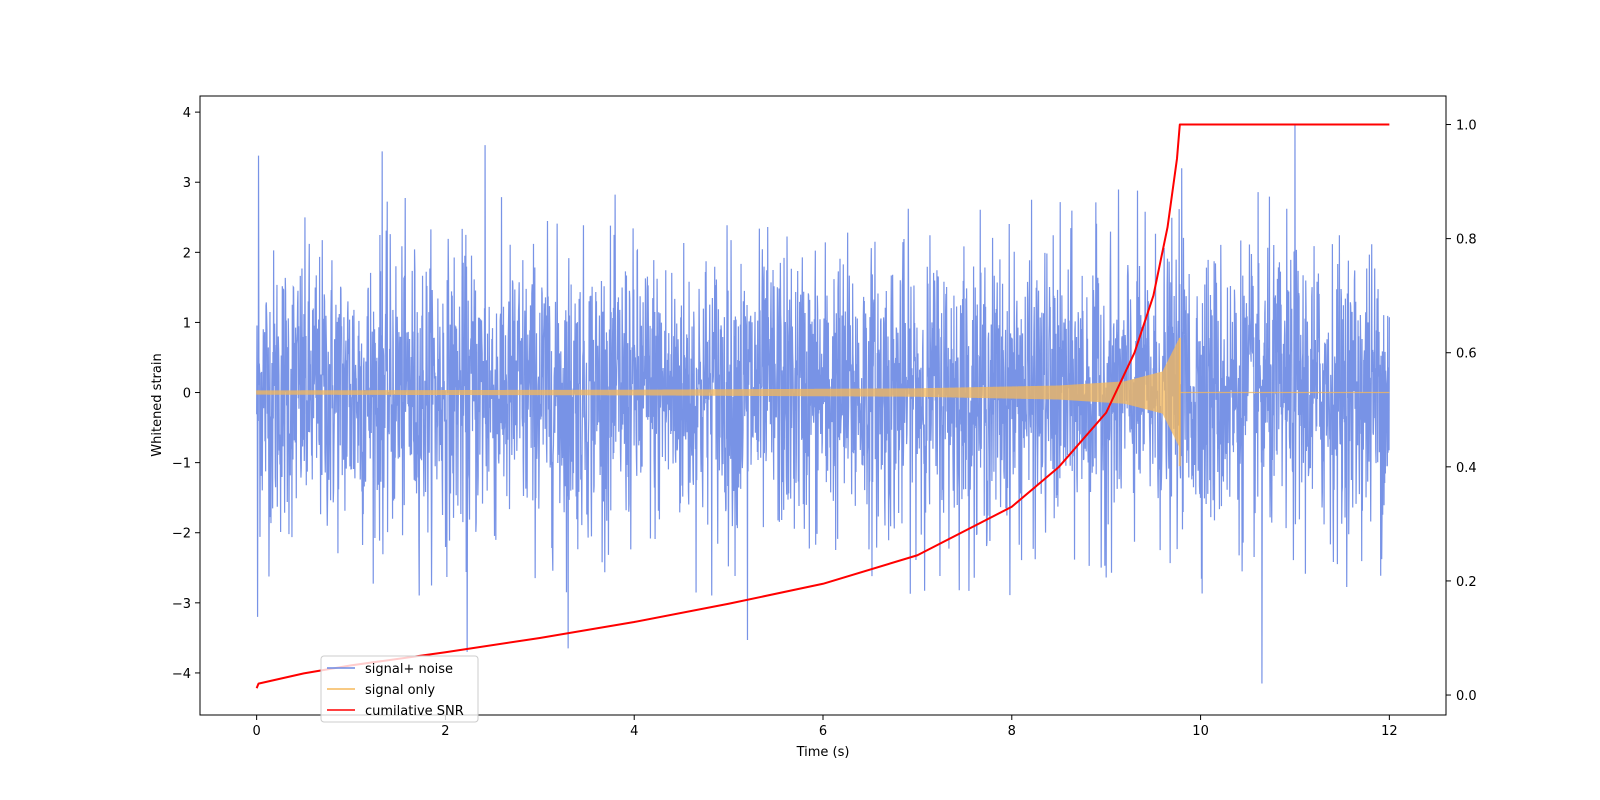  What do you see at coordinates (634, 731) in the screenshot?
I see `x-tick-label: 4` at bounding box center [634, 731].